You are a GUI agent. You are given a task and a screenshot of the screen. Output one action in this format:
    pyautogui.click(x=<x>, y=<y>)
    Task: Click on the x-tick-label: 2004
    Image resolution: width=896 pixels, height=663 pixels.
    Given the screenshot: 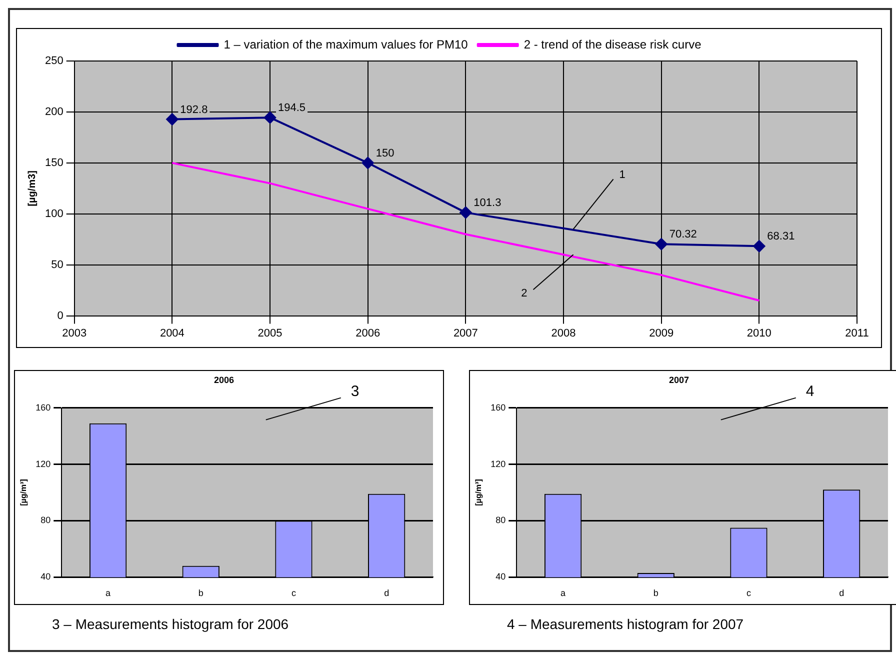 What is the action you would take?
    pyautogui.click(x=172, y=333)
    